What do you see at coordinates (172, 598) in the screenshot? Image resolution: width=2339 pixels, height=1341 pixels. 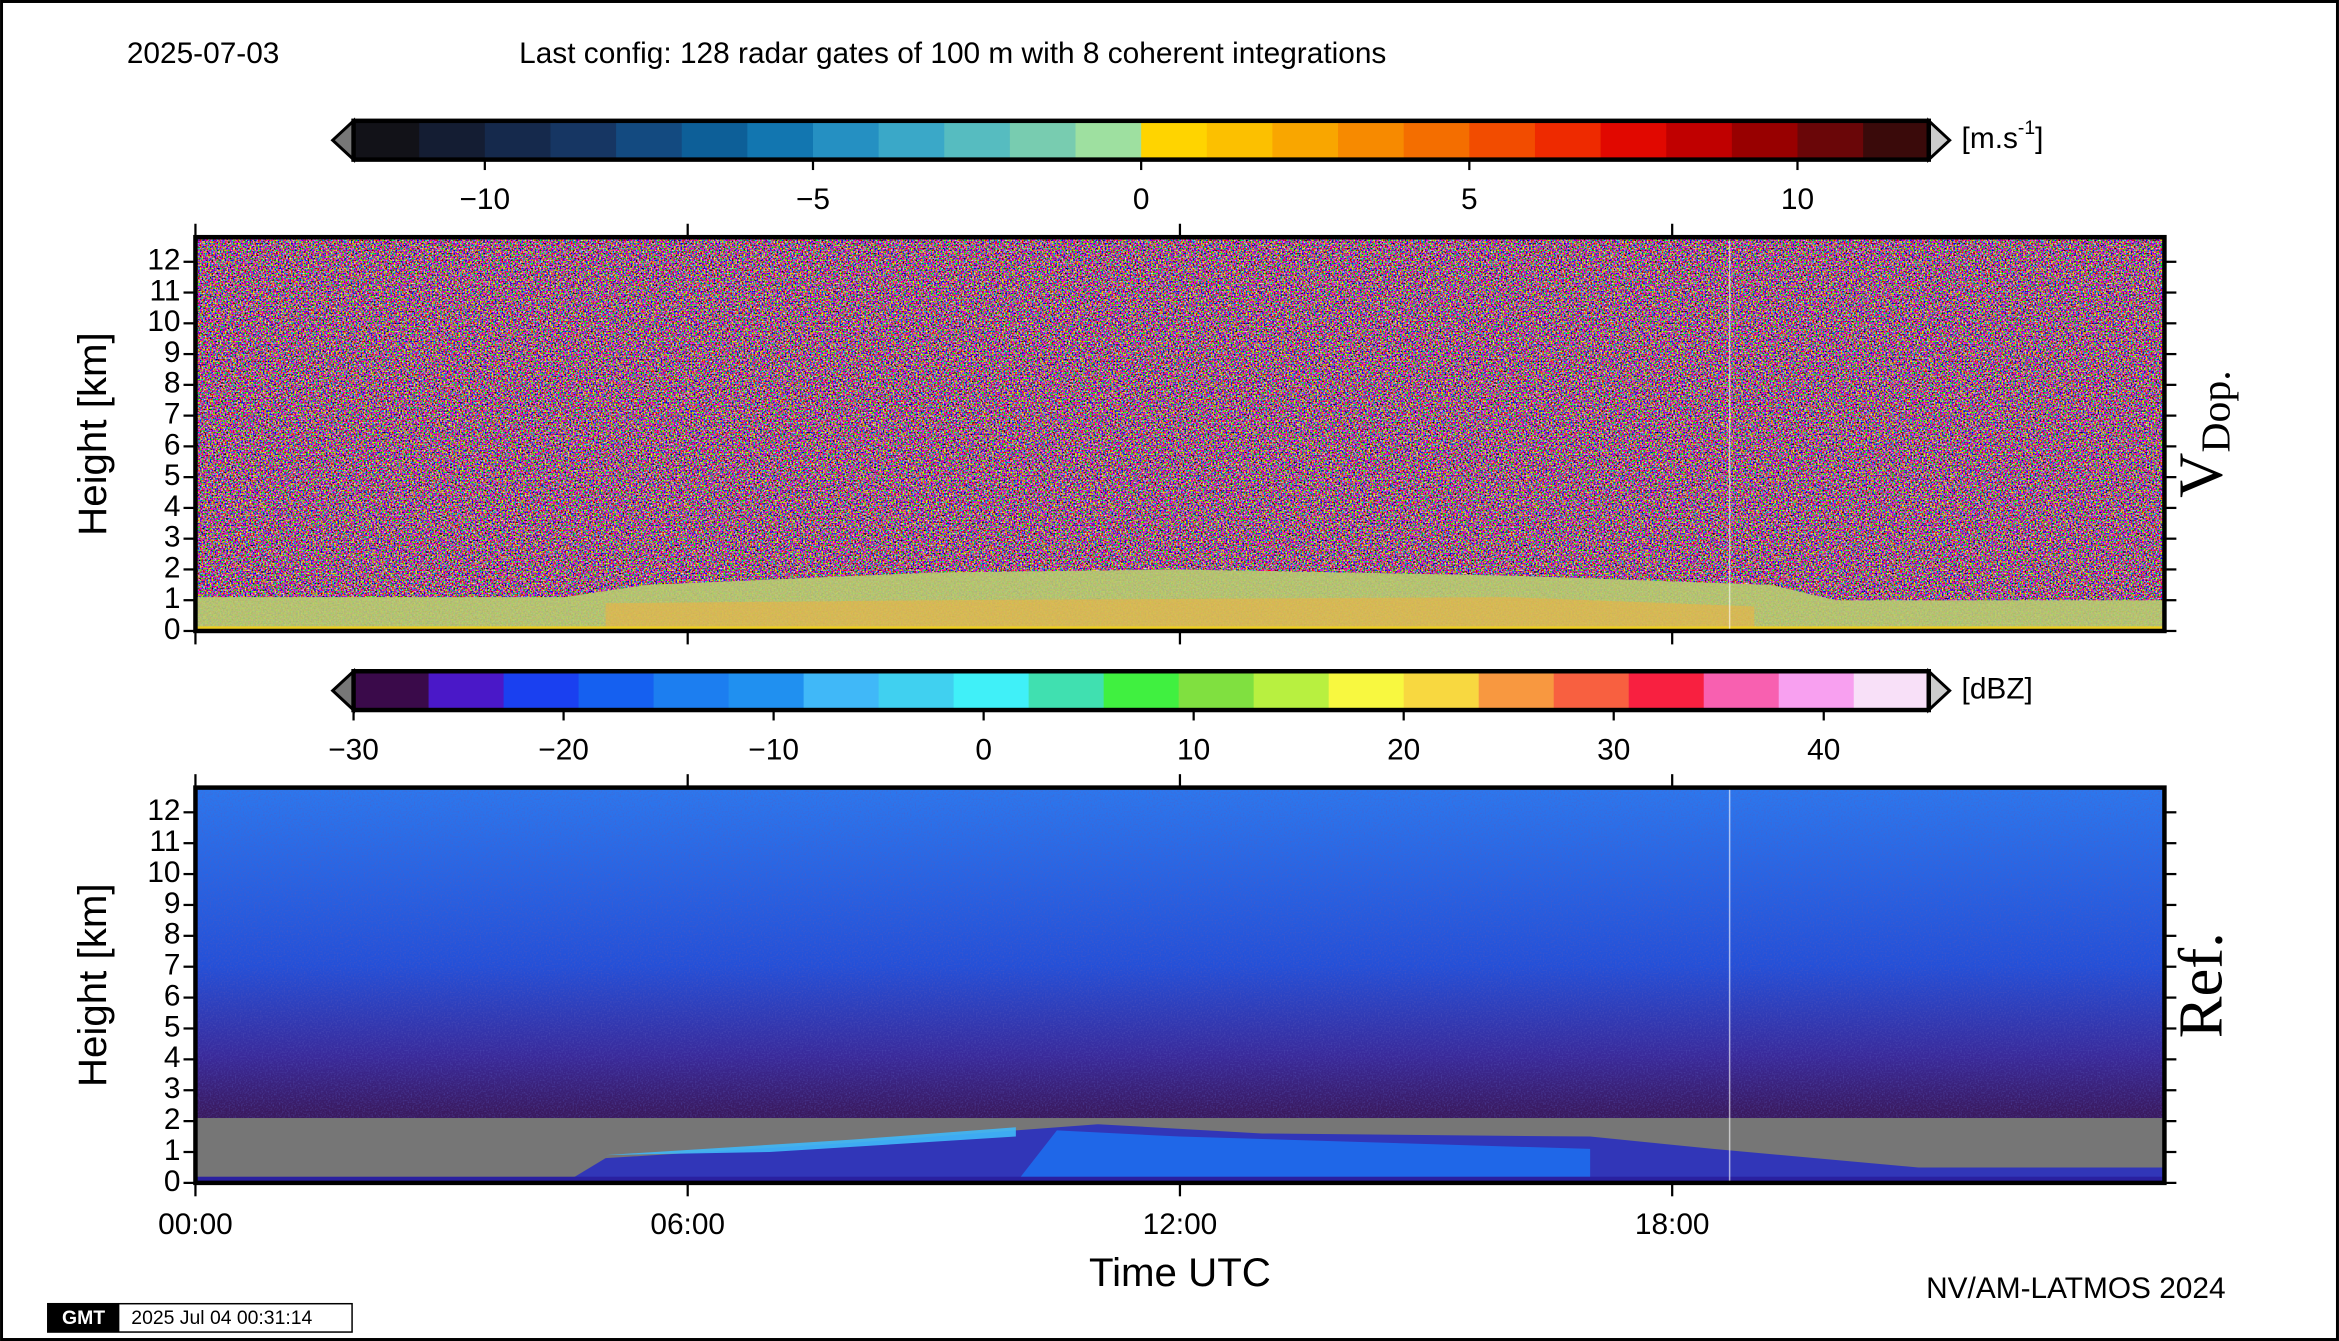 I see `y-tick-label: 1` at bounding box center [172, 598].